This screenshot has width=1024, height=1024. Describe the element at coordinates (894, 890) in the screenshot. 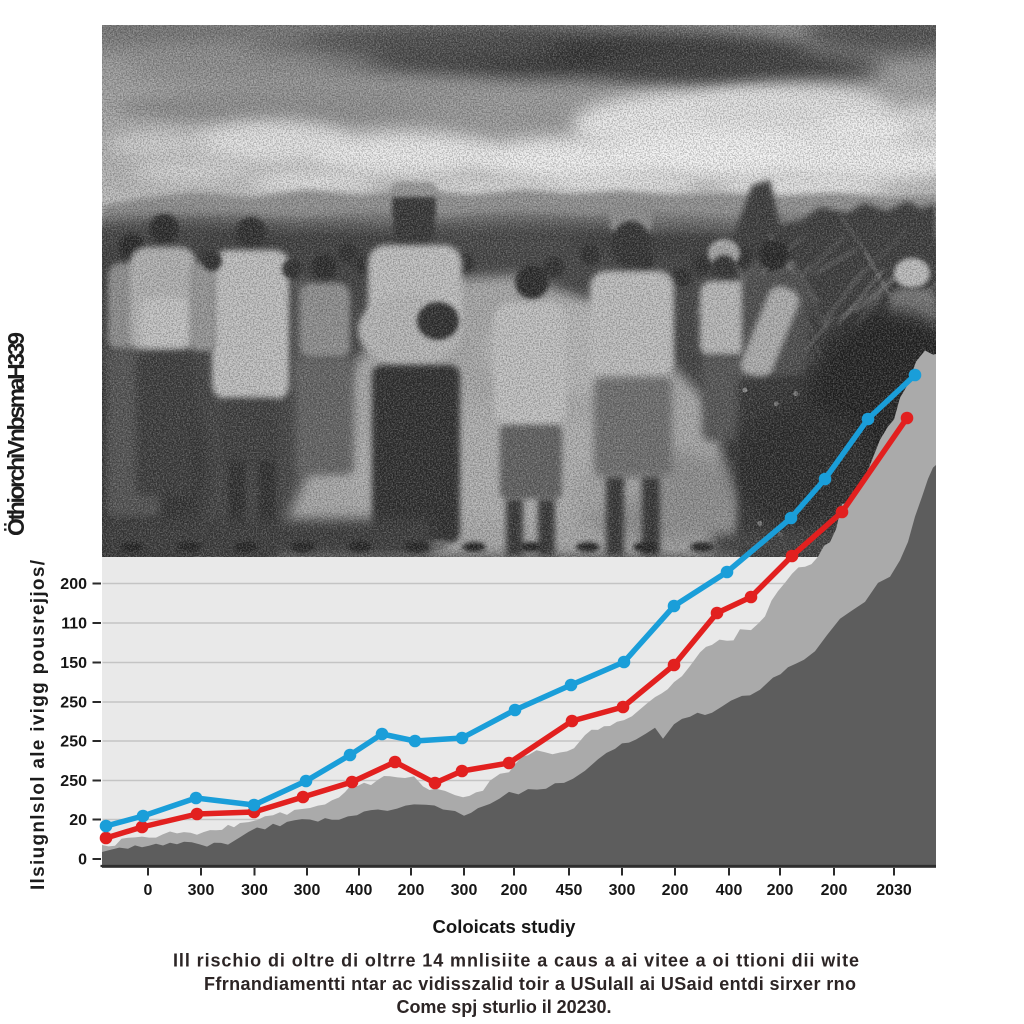

I see `svg-text: 2030` at that location.